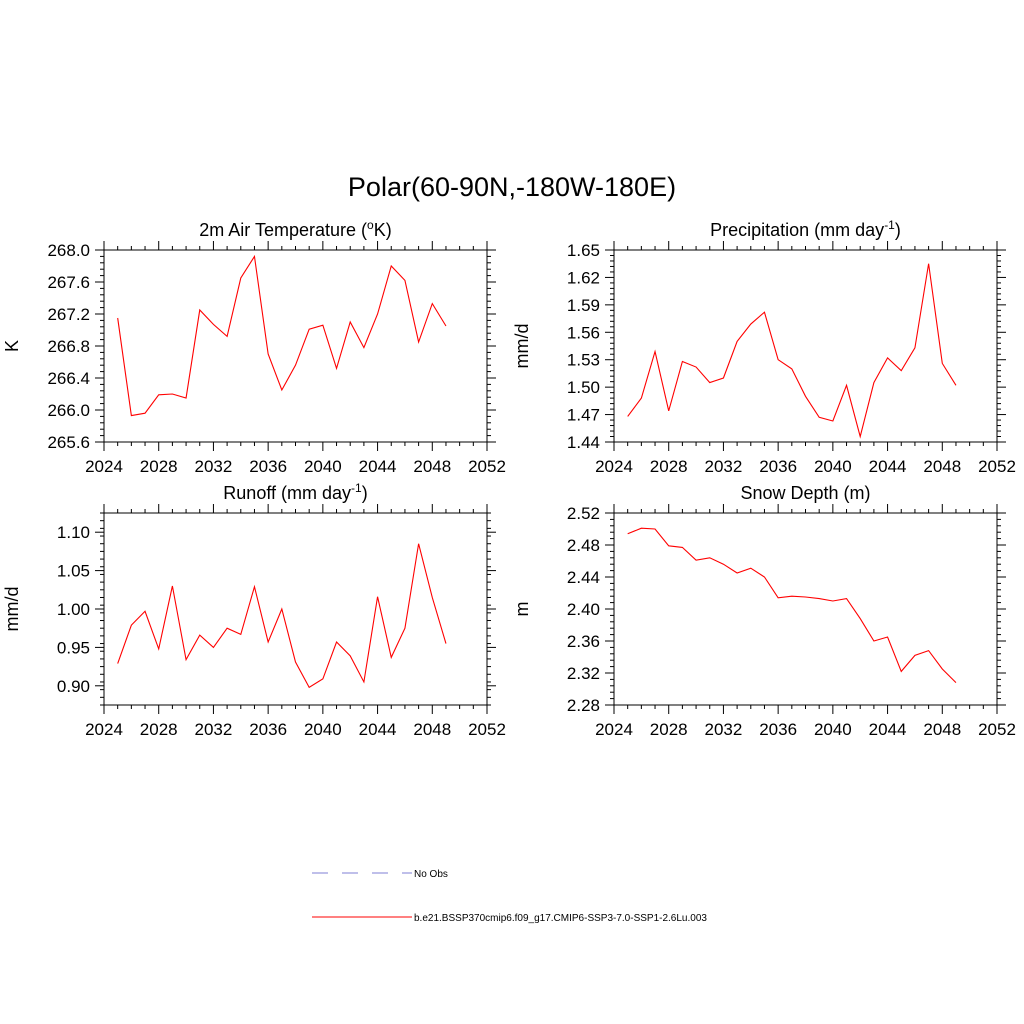  I want to click on panel-title: Runoff (mm day-1), so click(295, 492).